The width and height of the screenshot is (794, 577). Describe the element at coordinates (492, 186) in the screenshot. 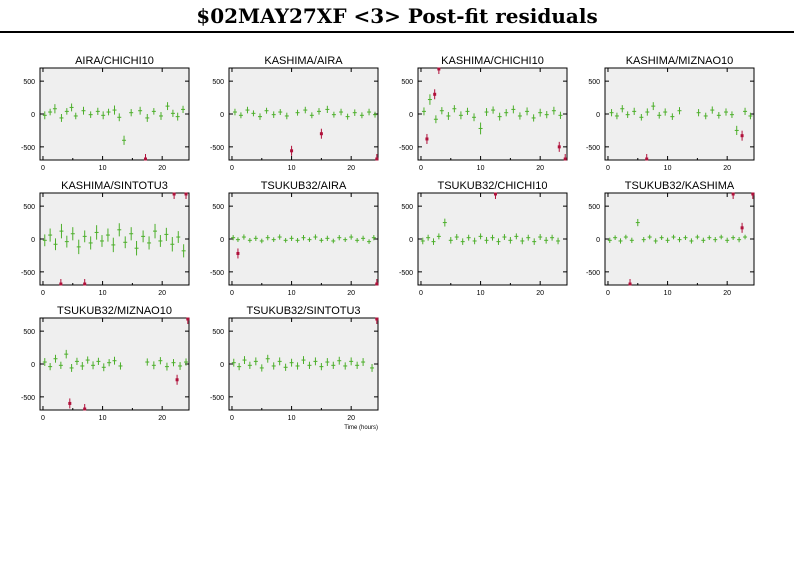

I see `plot-title: TSUKUB32/CHICHI10` at that location.